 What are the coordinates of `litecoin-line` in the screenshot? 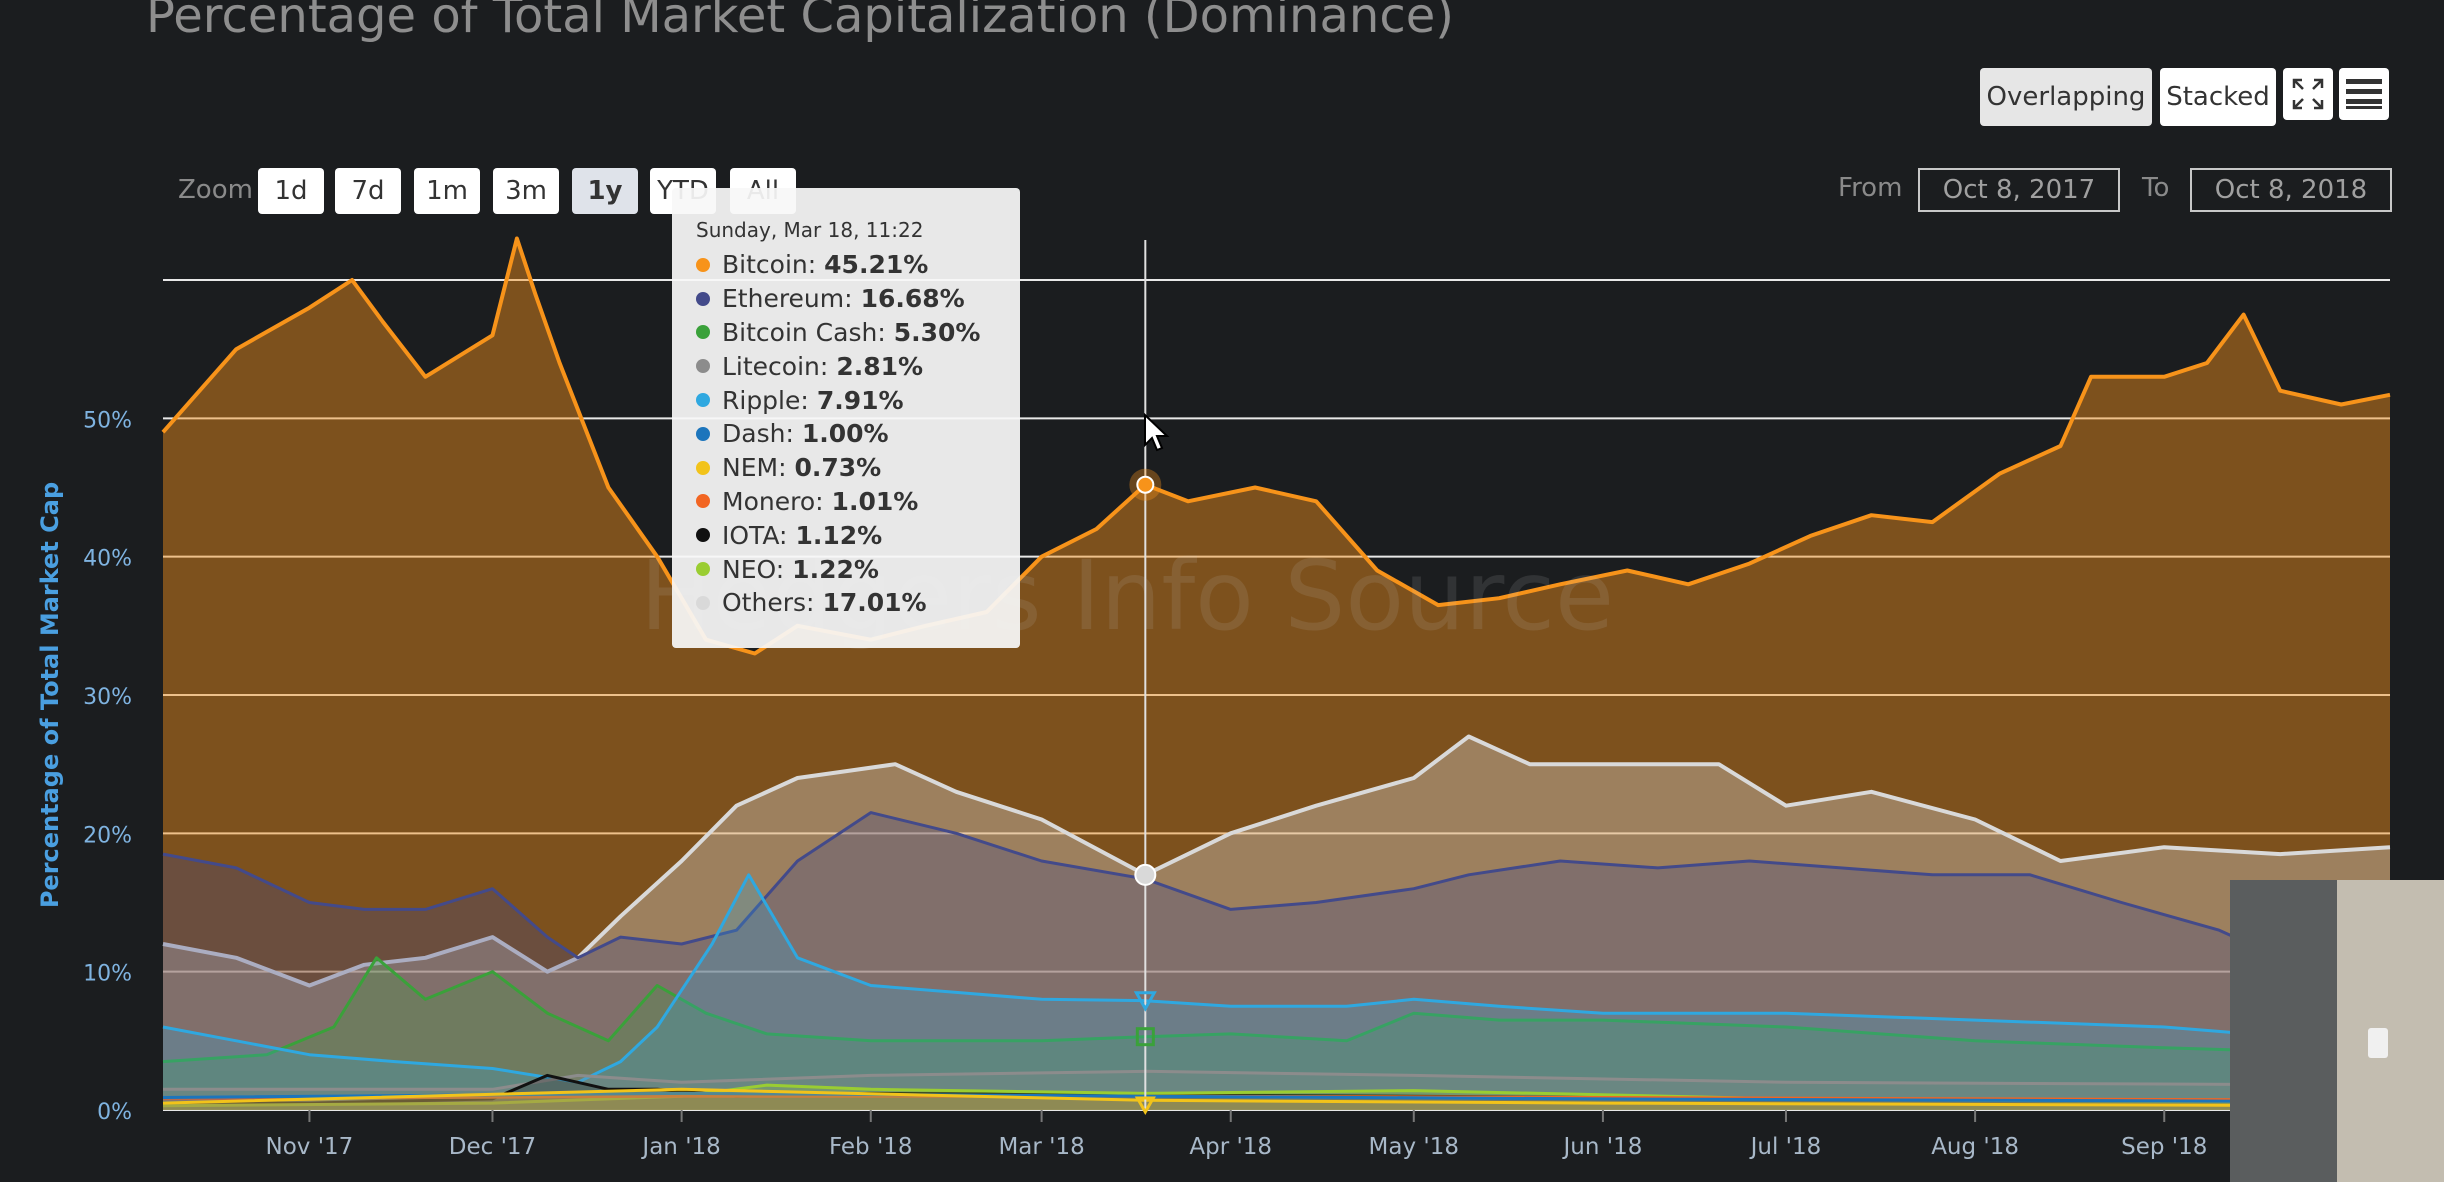 It's located at (1277, 1080).